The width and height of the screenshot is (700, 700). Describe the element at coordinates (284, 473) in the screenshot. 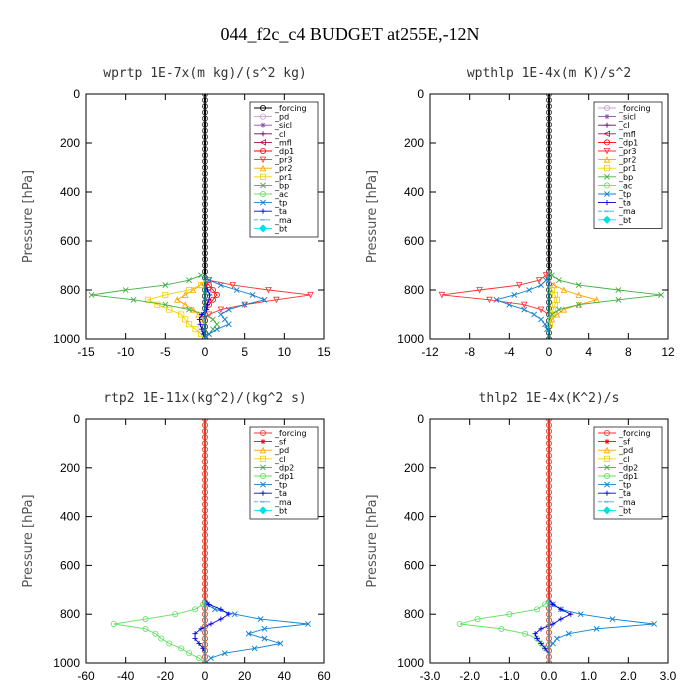

I see `legend: _forcing_sf_pd_cl_dp2_dp1_tp_ta_ma_bt` at that location.